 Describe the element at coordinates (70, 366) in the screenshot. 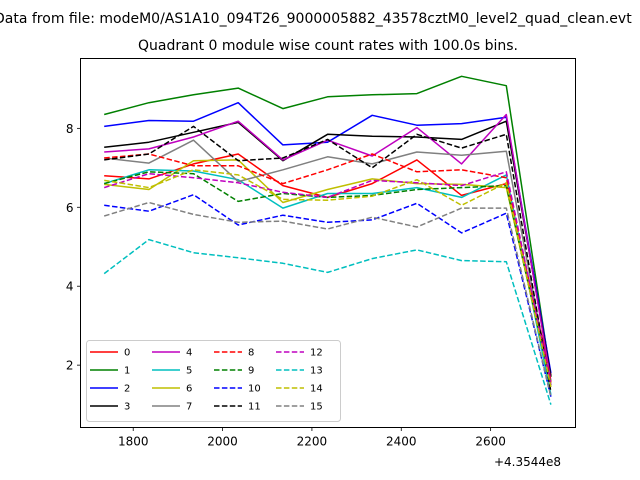

I see `y-tick-label: 2` at that location.